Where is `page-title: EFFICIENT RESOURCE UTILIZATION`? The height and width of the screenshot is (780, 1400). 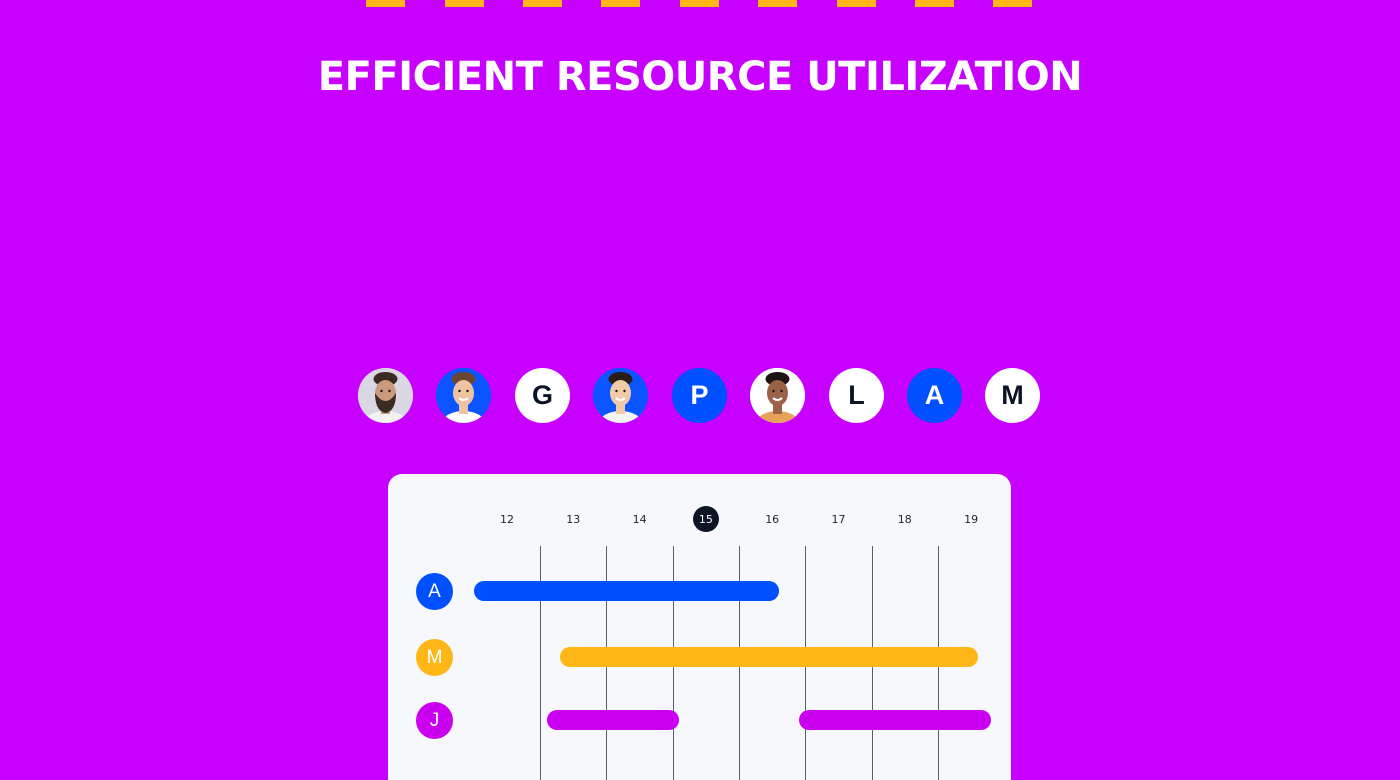 page-title: EFFICIENT RESOURCE UTILIZATION is located at coordinates (700, 77).